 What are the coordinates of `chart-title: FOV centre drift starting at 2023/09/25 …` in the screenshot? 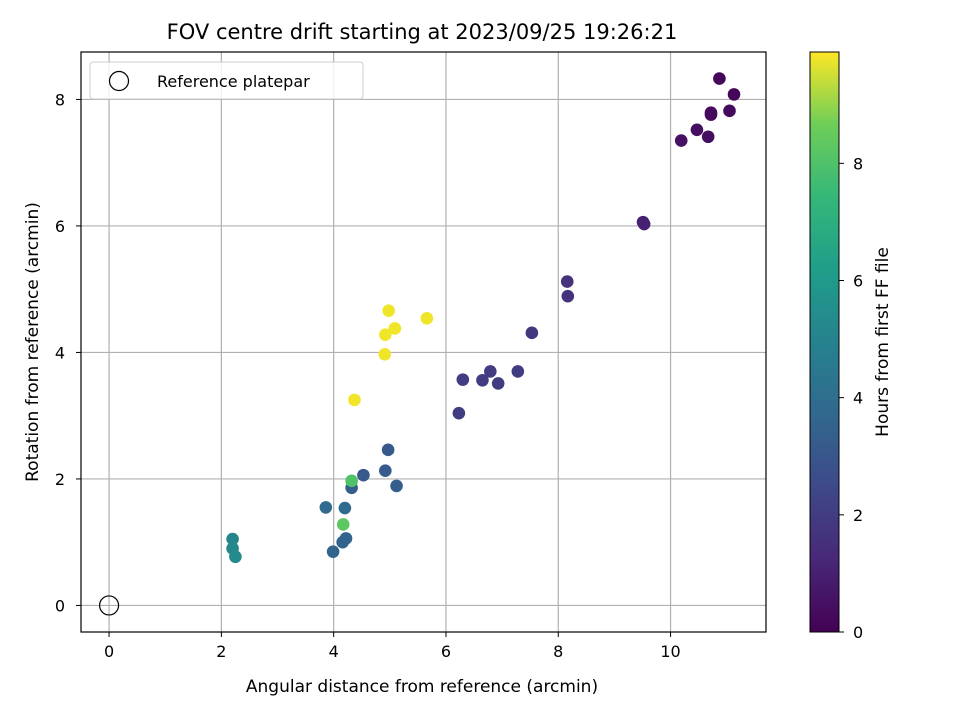 It's located at (422, 32).